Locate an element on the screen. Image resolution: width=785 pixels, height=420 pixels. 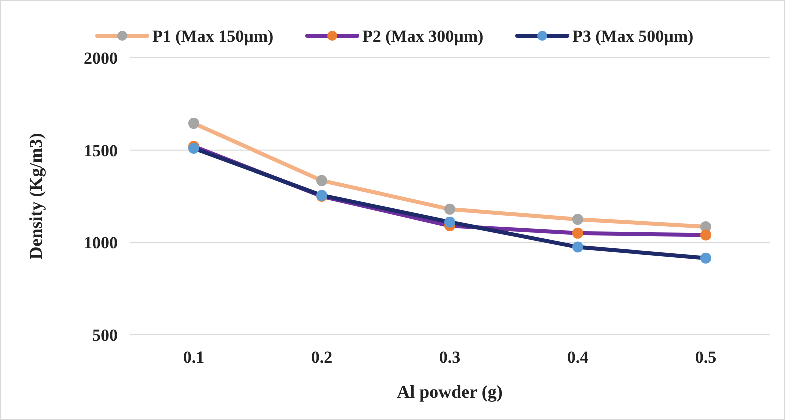
y-tick-label: 500 is located at coordinates (105, 335).